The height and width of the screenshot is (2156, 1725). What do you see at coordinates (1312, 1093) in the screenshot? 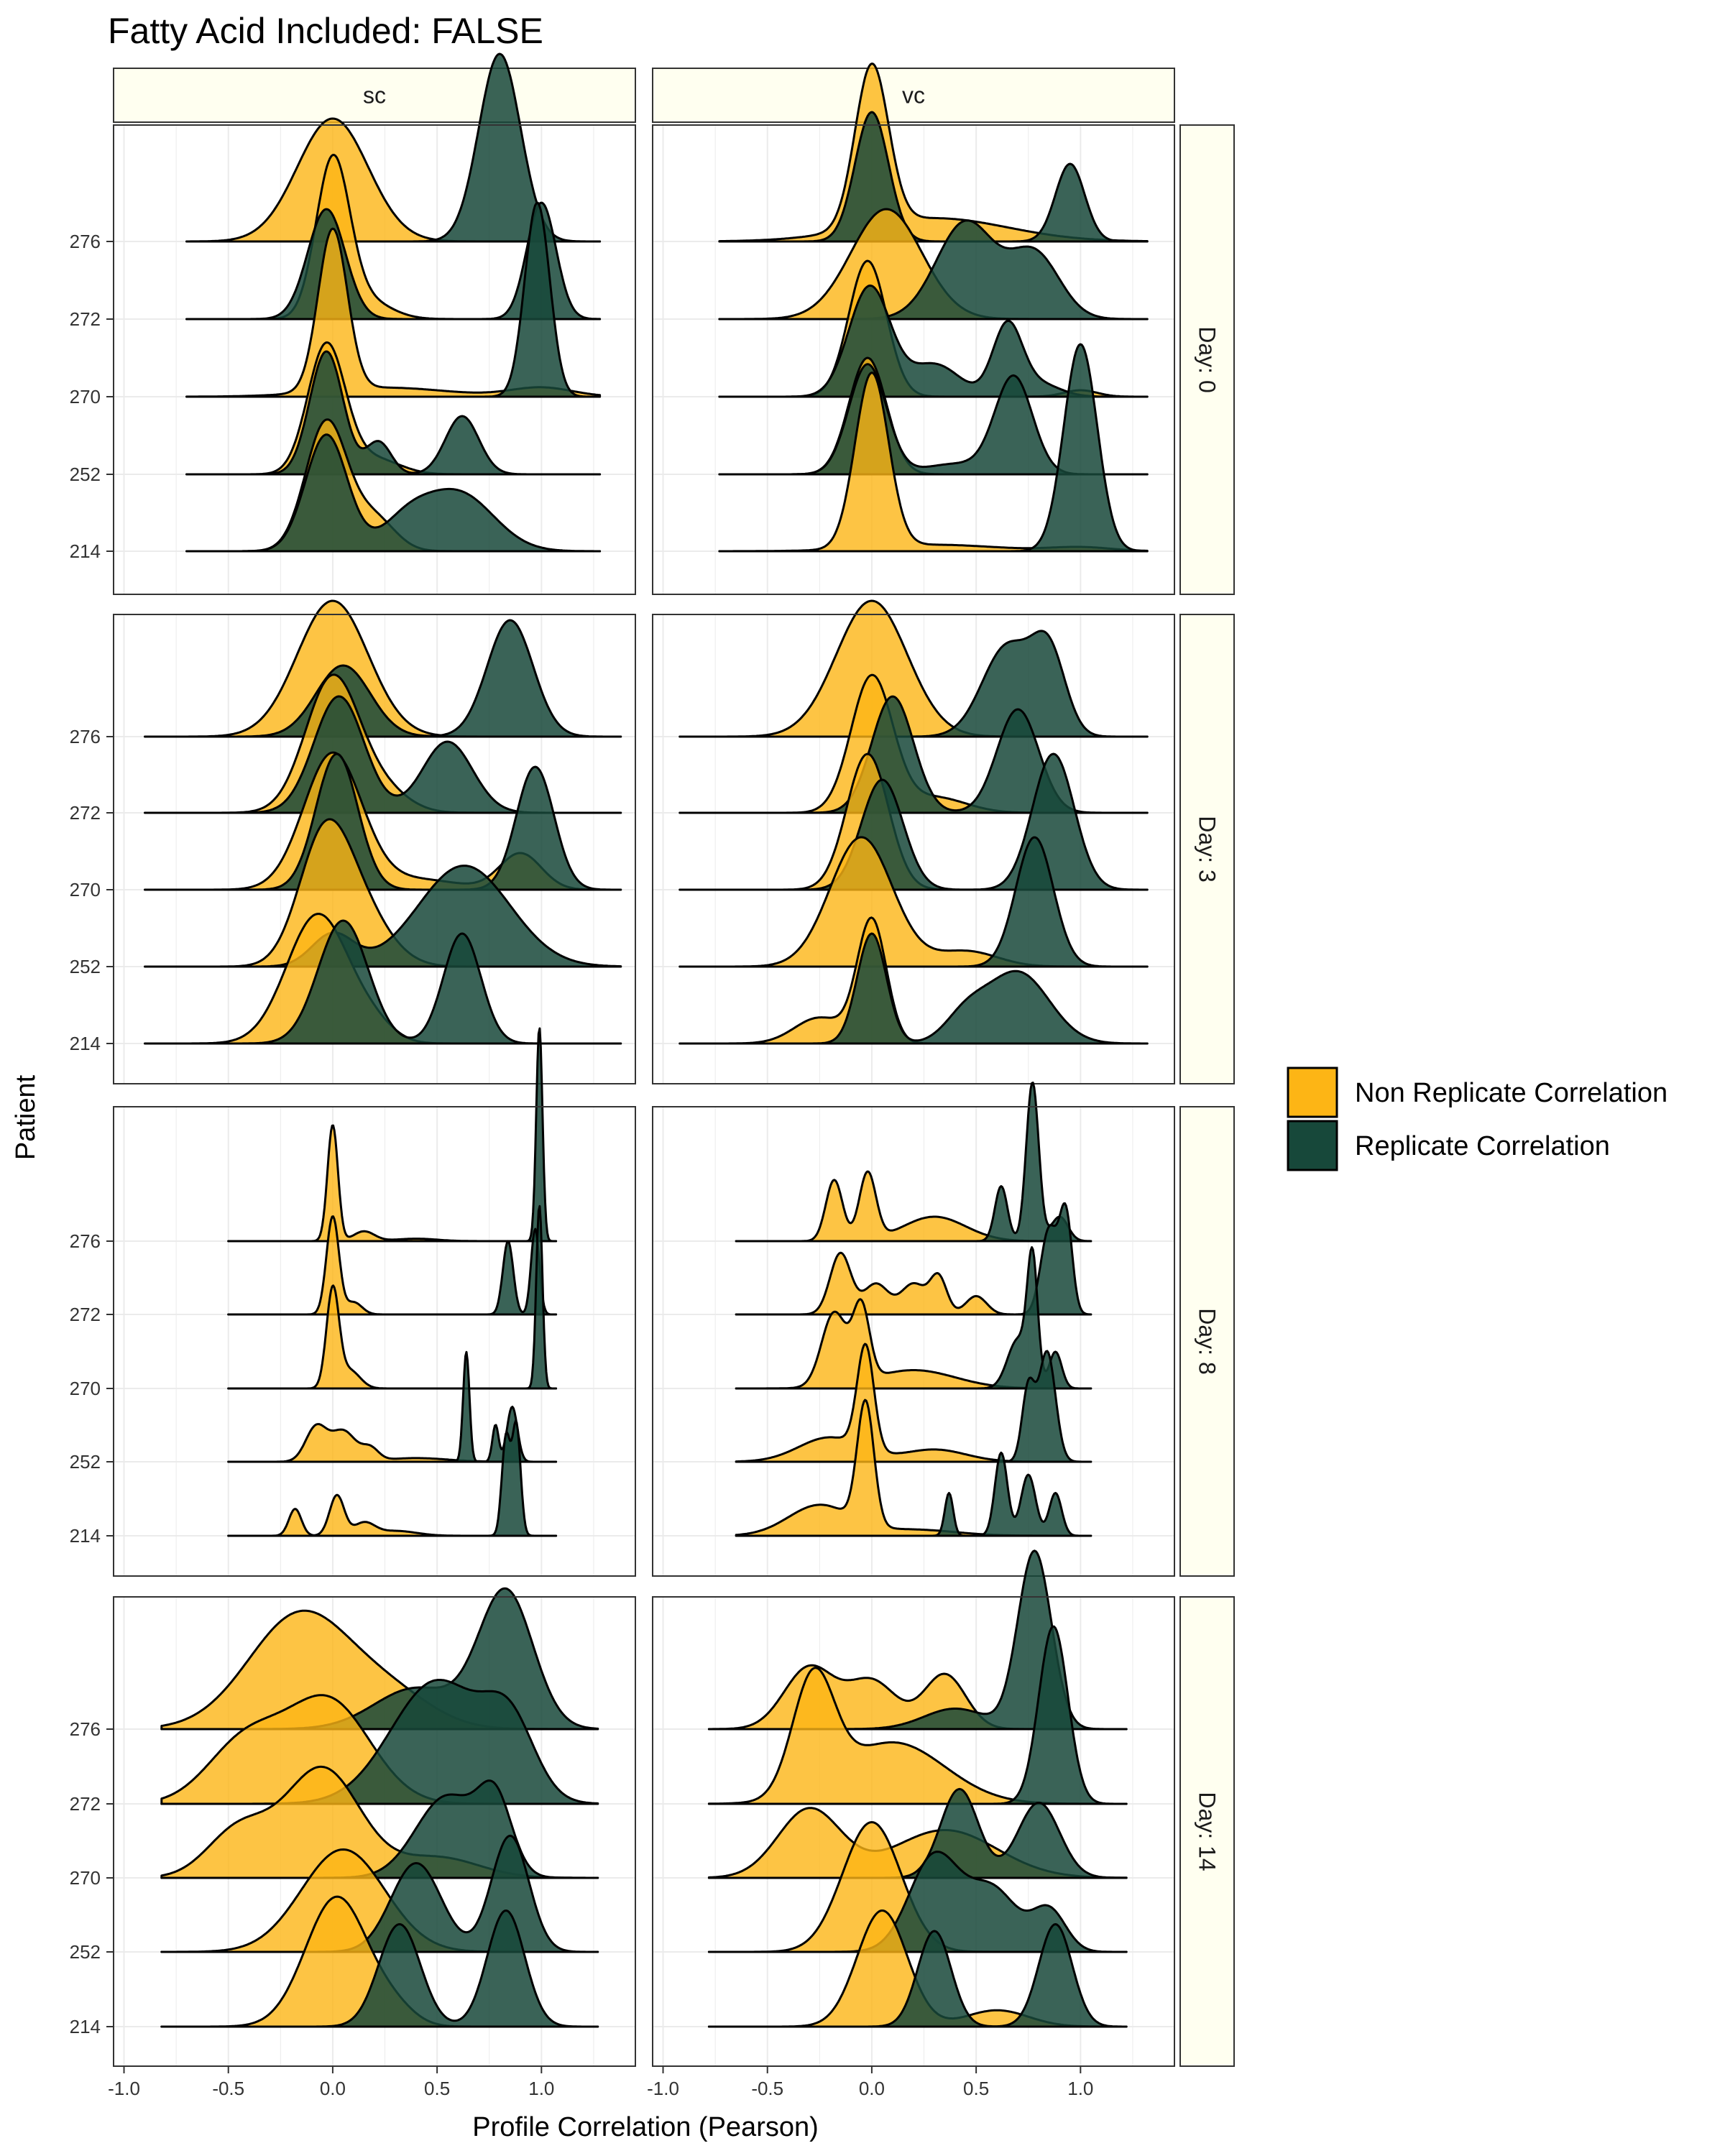
I see `legend-swatch-non-replicate` at bounding box center [1312, 1093].